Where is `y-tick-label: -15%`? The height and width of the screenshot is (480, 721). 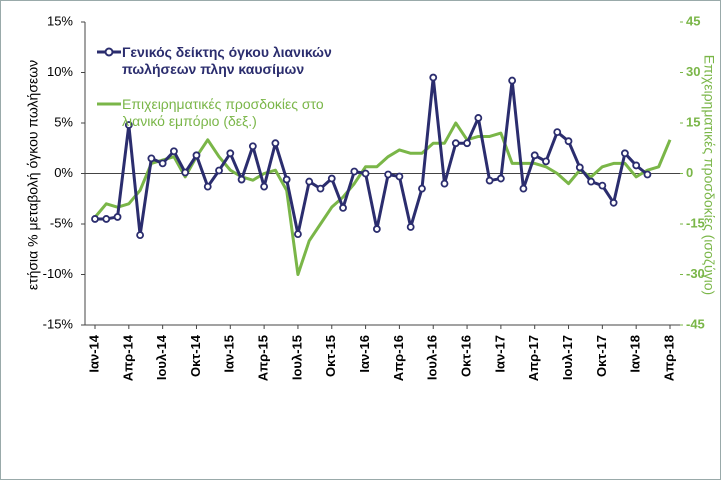
y-tick-label: -15% is located at coordinates (58, 323).